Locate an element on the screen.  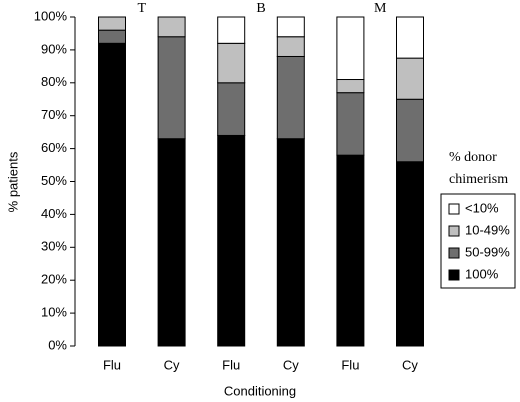
y-tick-label: 60% is located at coordinates (54, 147).